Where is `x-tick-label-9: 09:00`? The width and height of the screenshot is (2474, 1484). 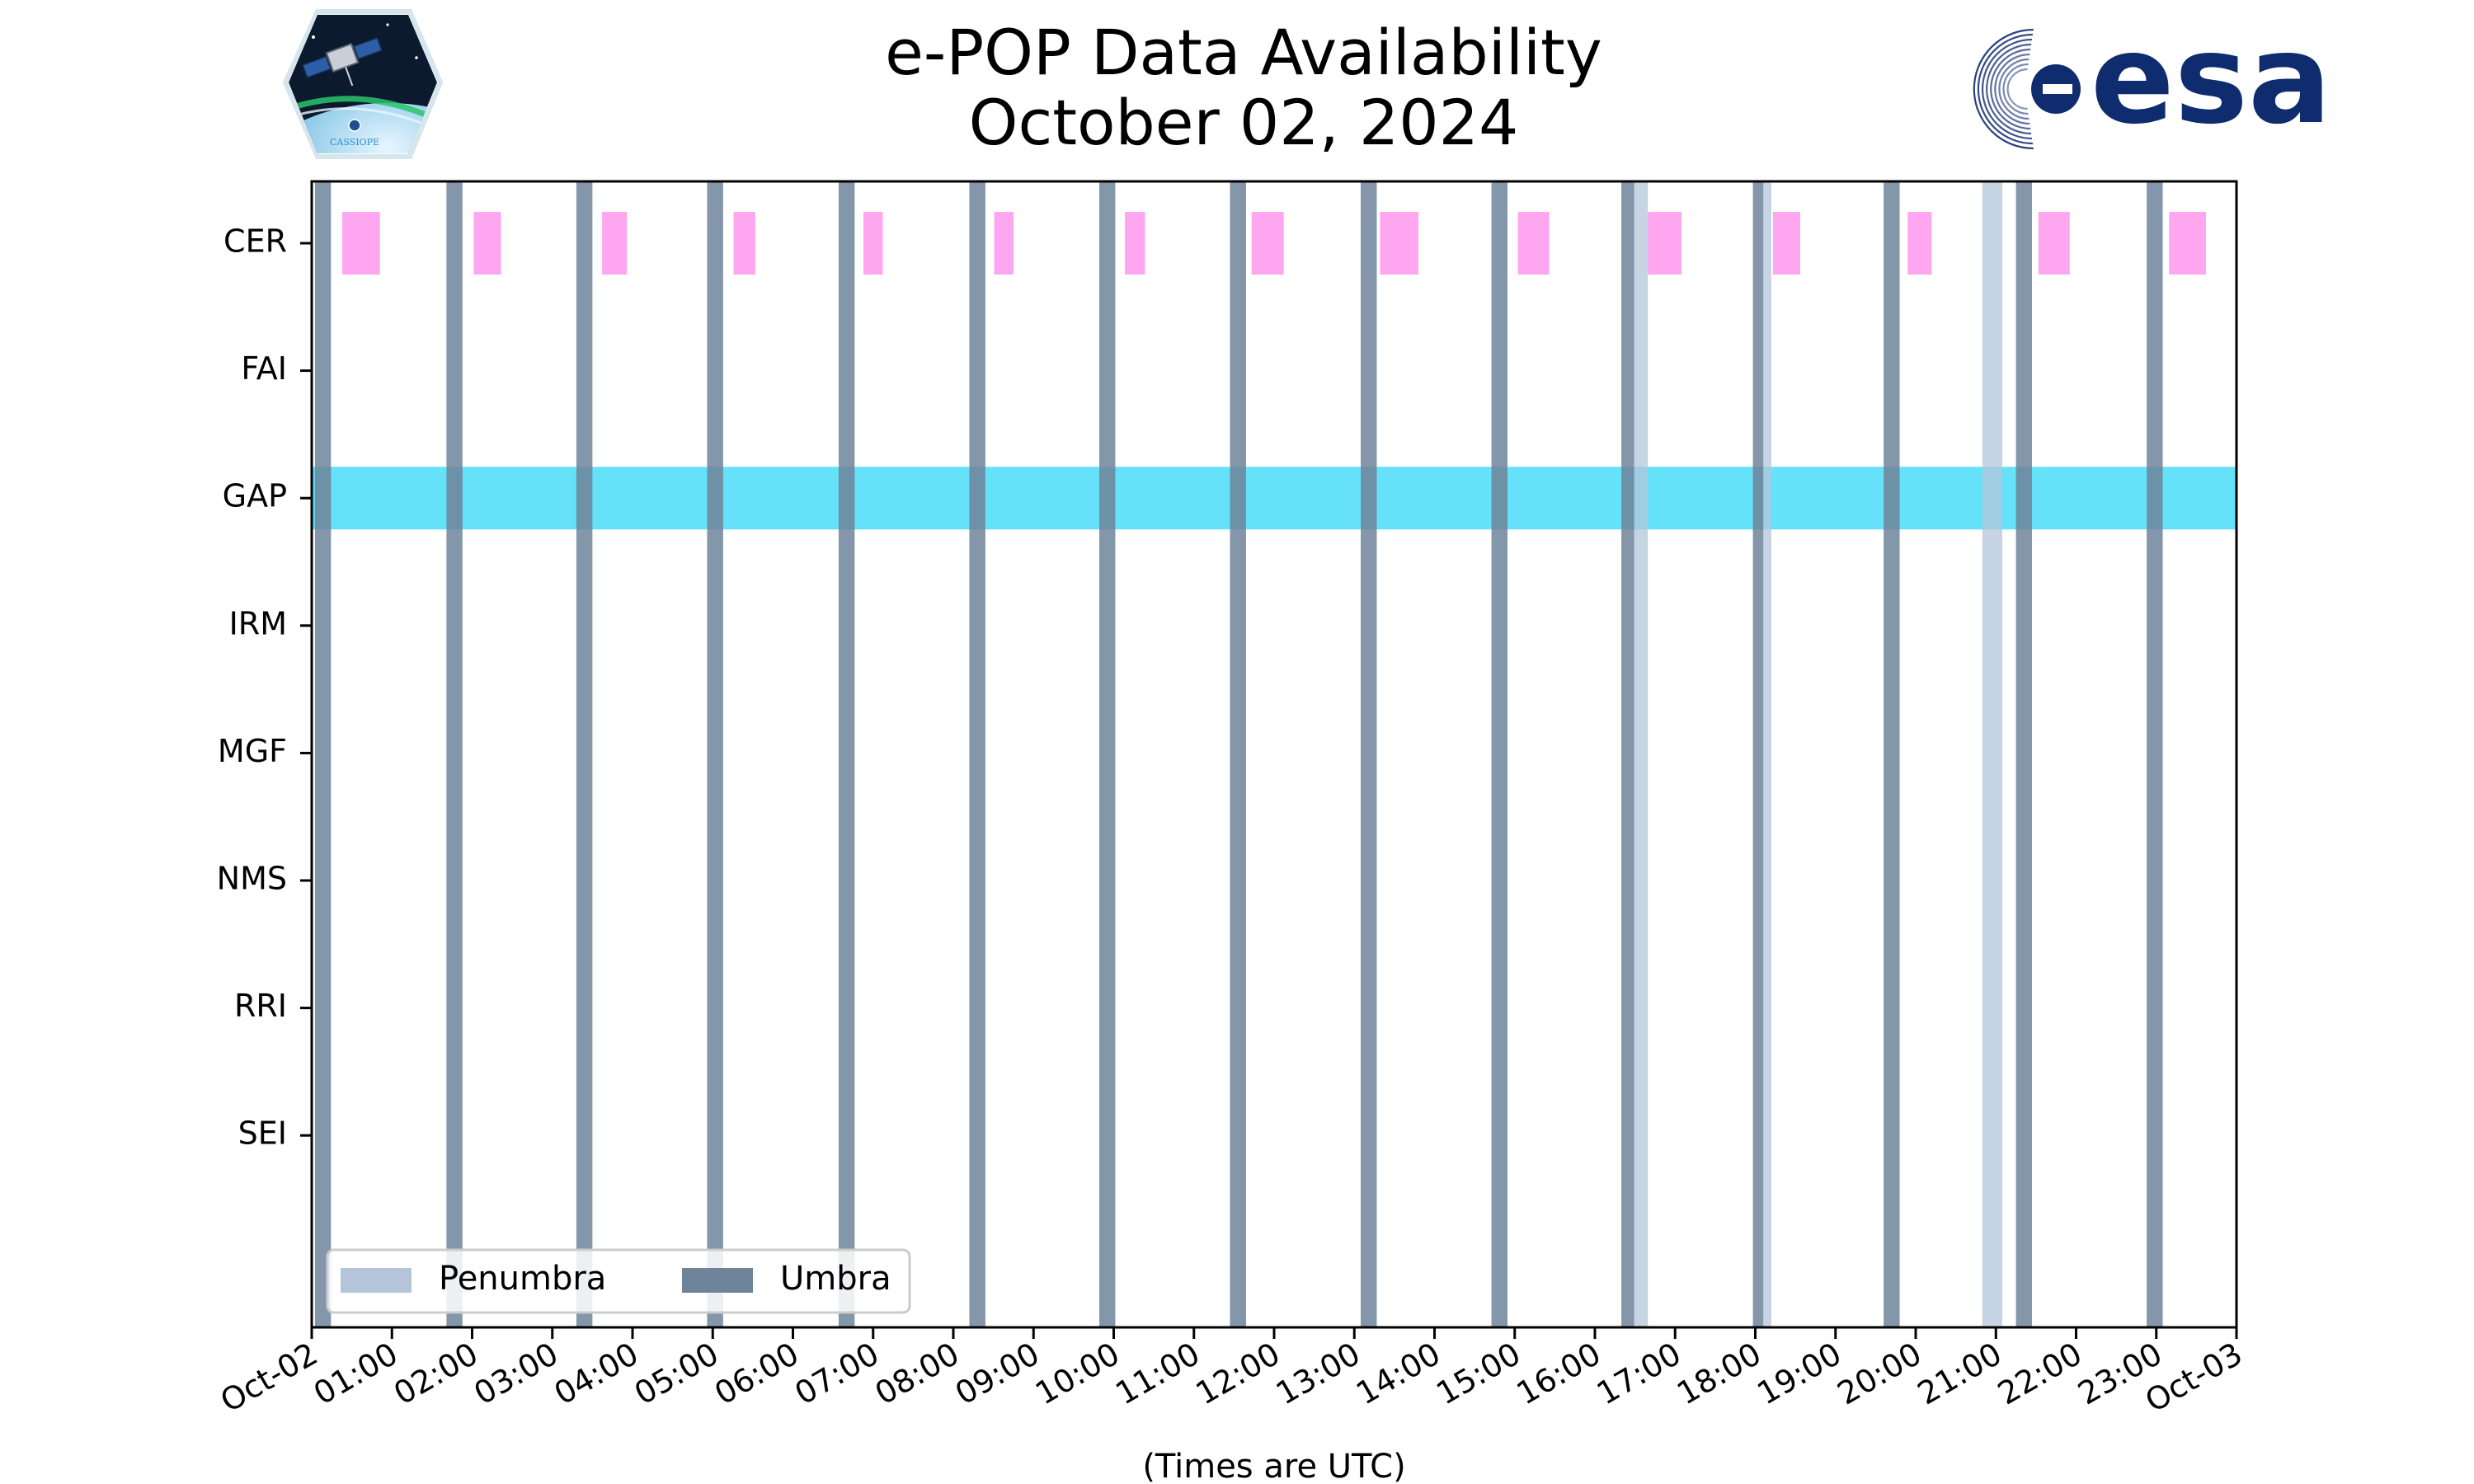
x-tick-label-9: 09:00 is located at coordinates (997, 1374).